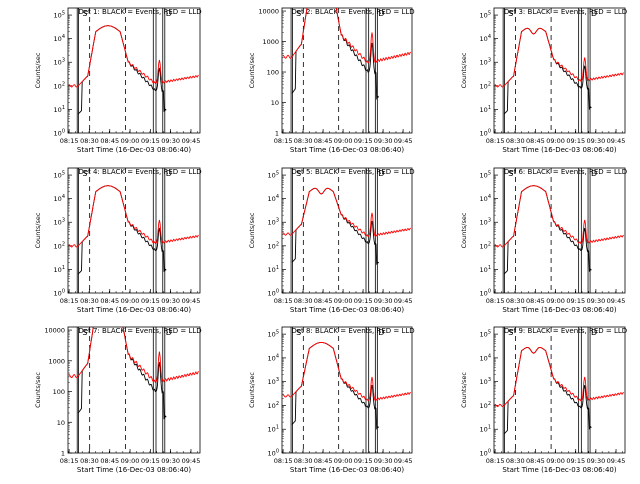  Describe the element at coordinates (352, 331) in the screenshot. I see `panel-title: Det 8: BLACK = Events, RED = LLD` at that location.